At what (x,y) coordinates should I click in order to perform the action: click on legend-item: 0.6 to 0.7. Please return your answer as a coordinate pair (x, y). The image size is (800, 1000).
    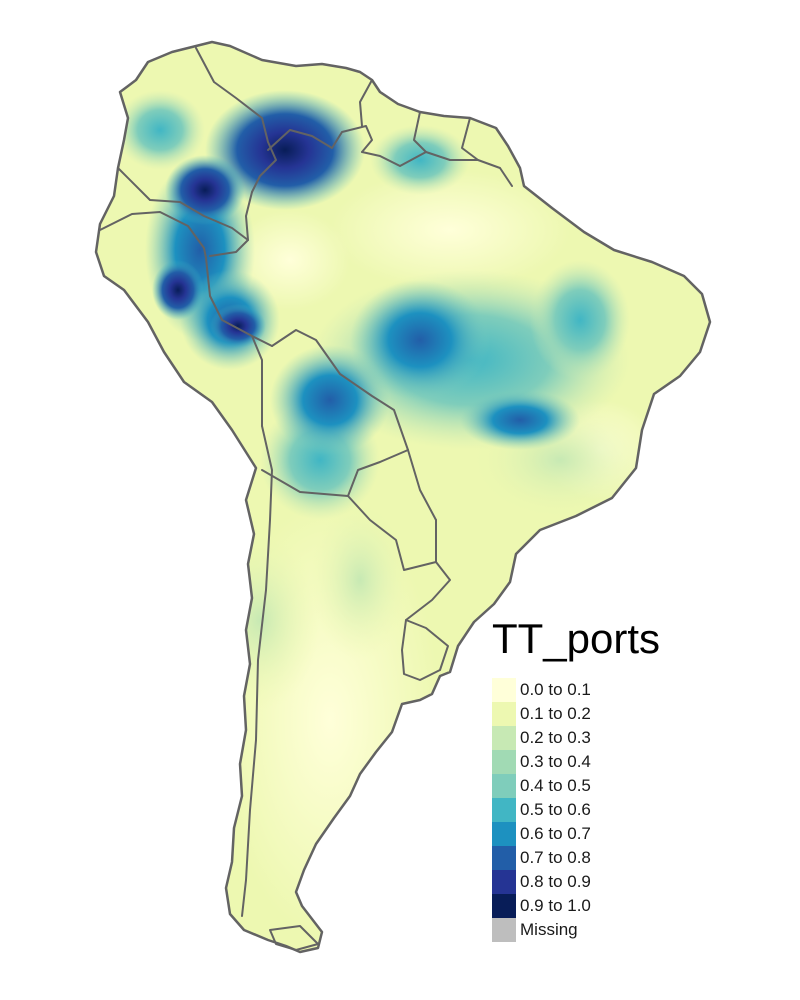
    Looking at the image, I should click on (576, 834).